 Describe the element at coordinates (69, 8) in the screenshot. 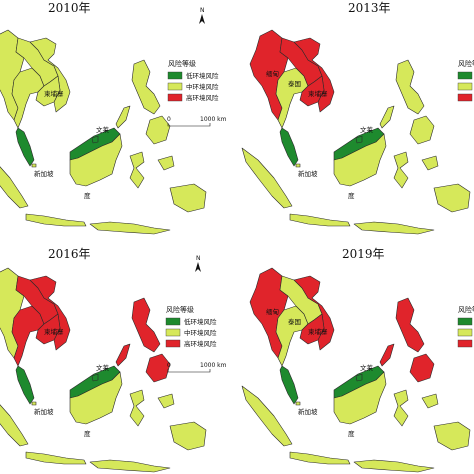

I see `year-title: 2010年` at that location.